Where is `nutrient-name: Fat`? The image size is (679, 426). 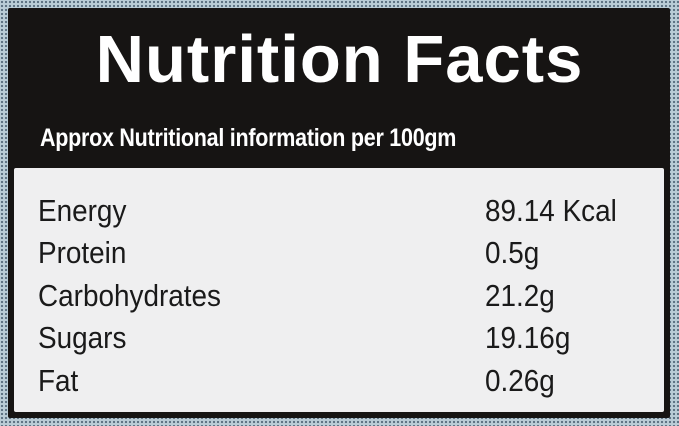 nutrient-name: Fat is located at coordinates (58, 380).